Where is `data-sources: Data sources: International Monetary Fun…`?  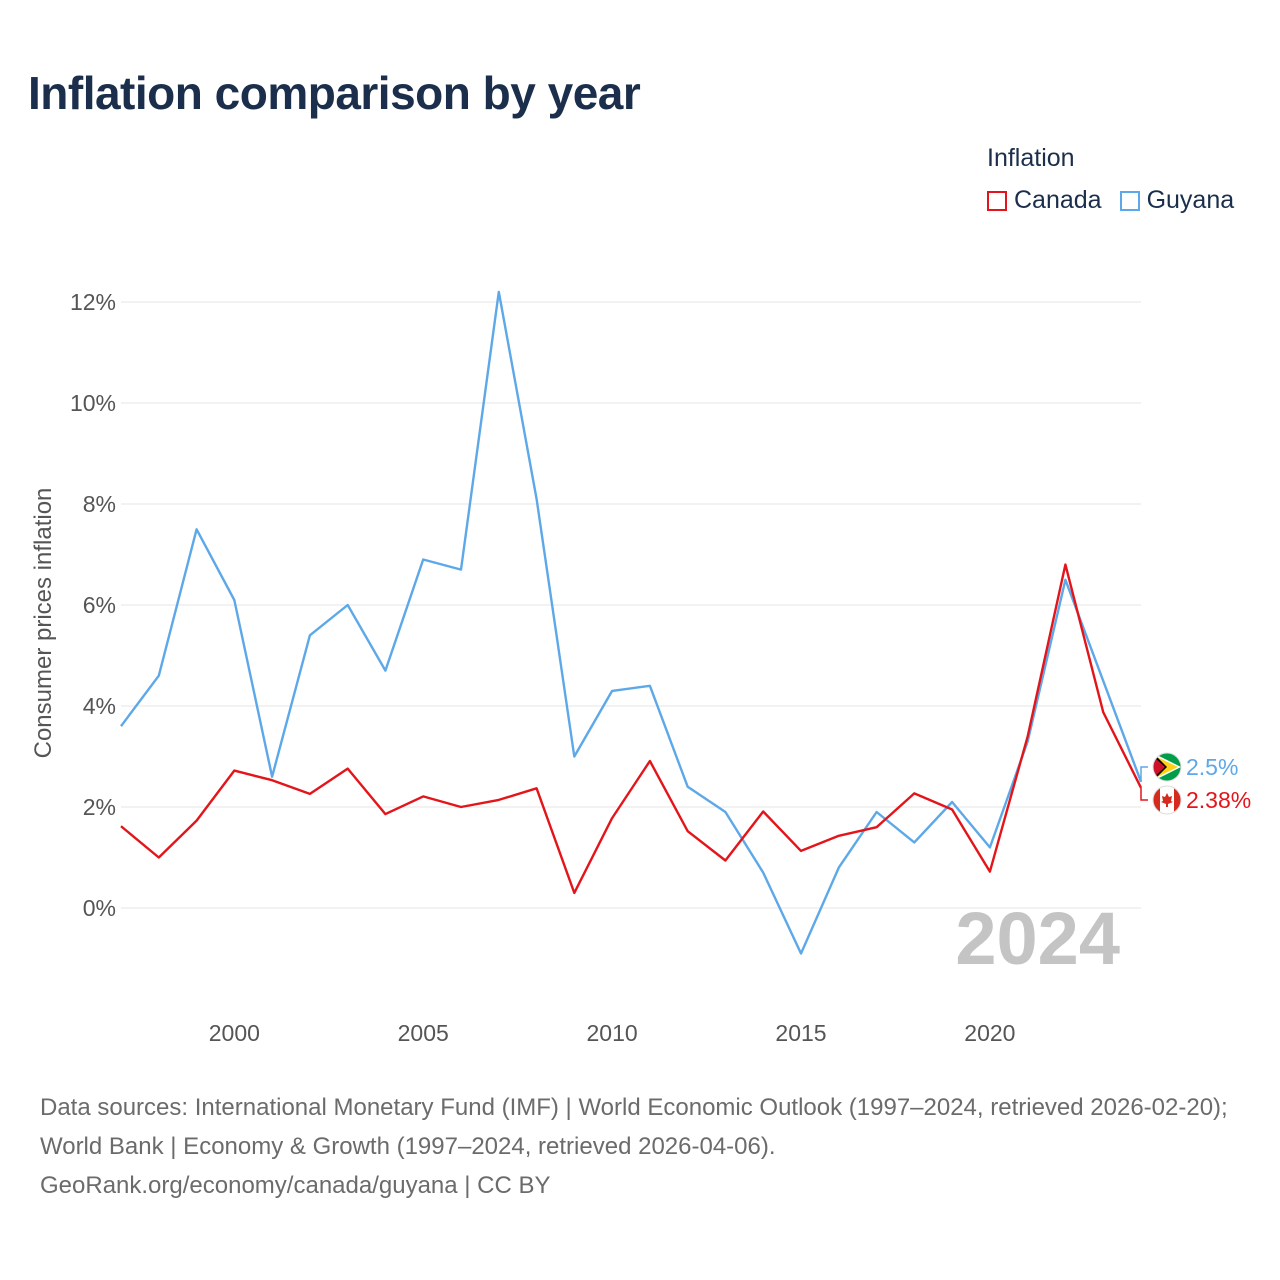 data-sources: Data sources: International Monetary Fun… is located at coordinates (634, 1127).